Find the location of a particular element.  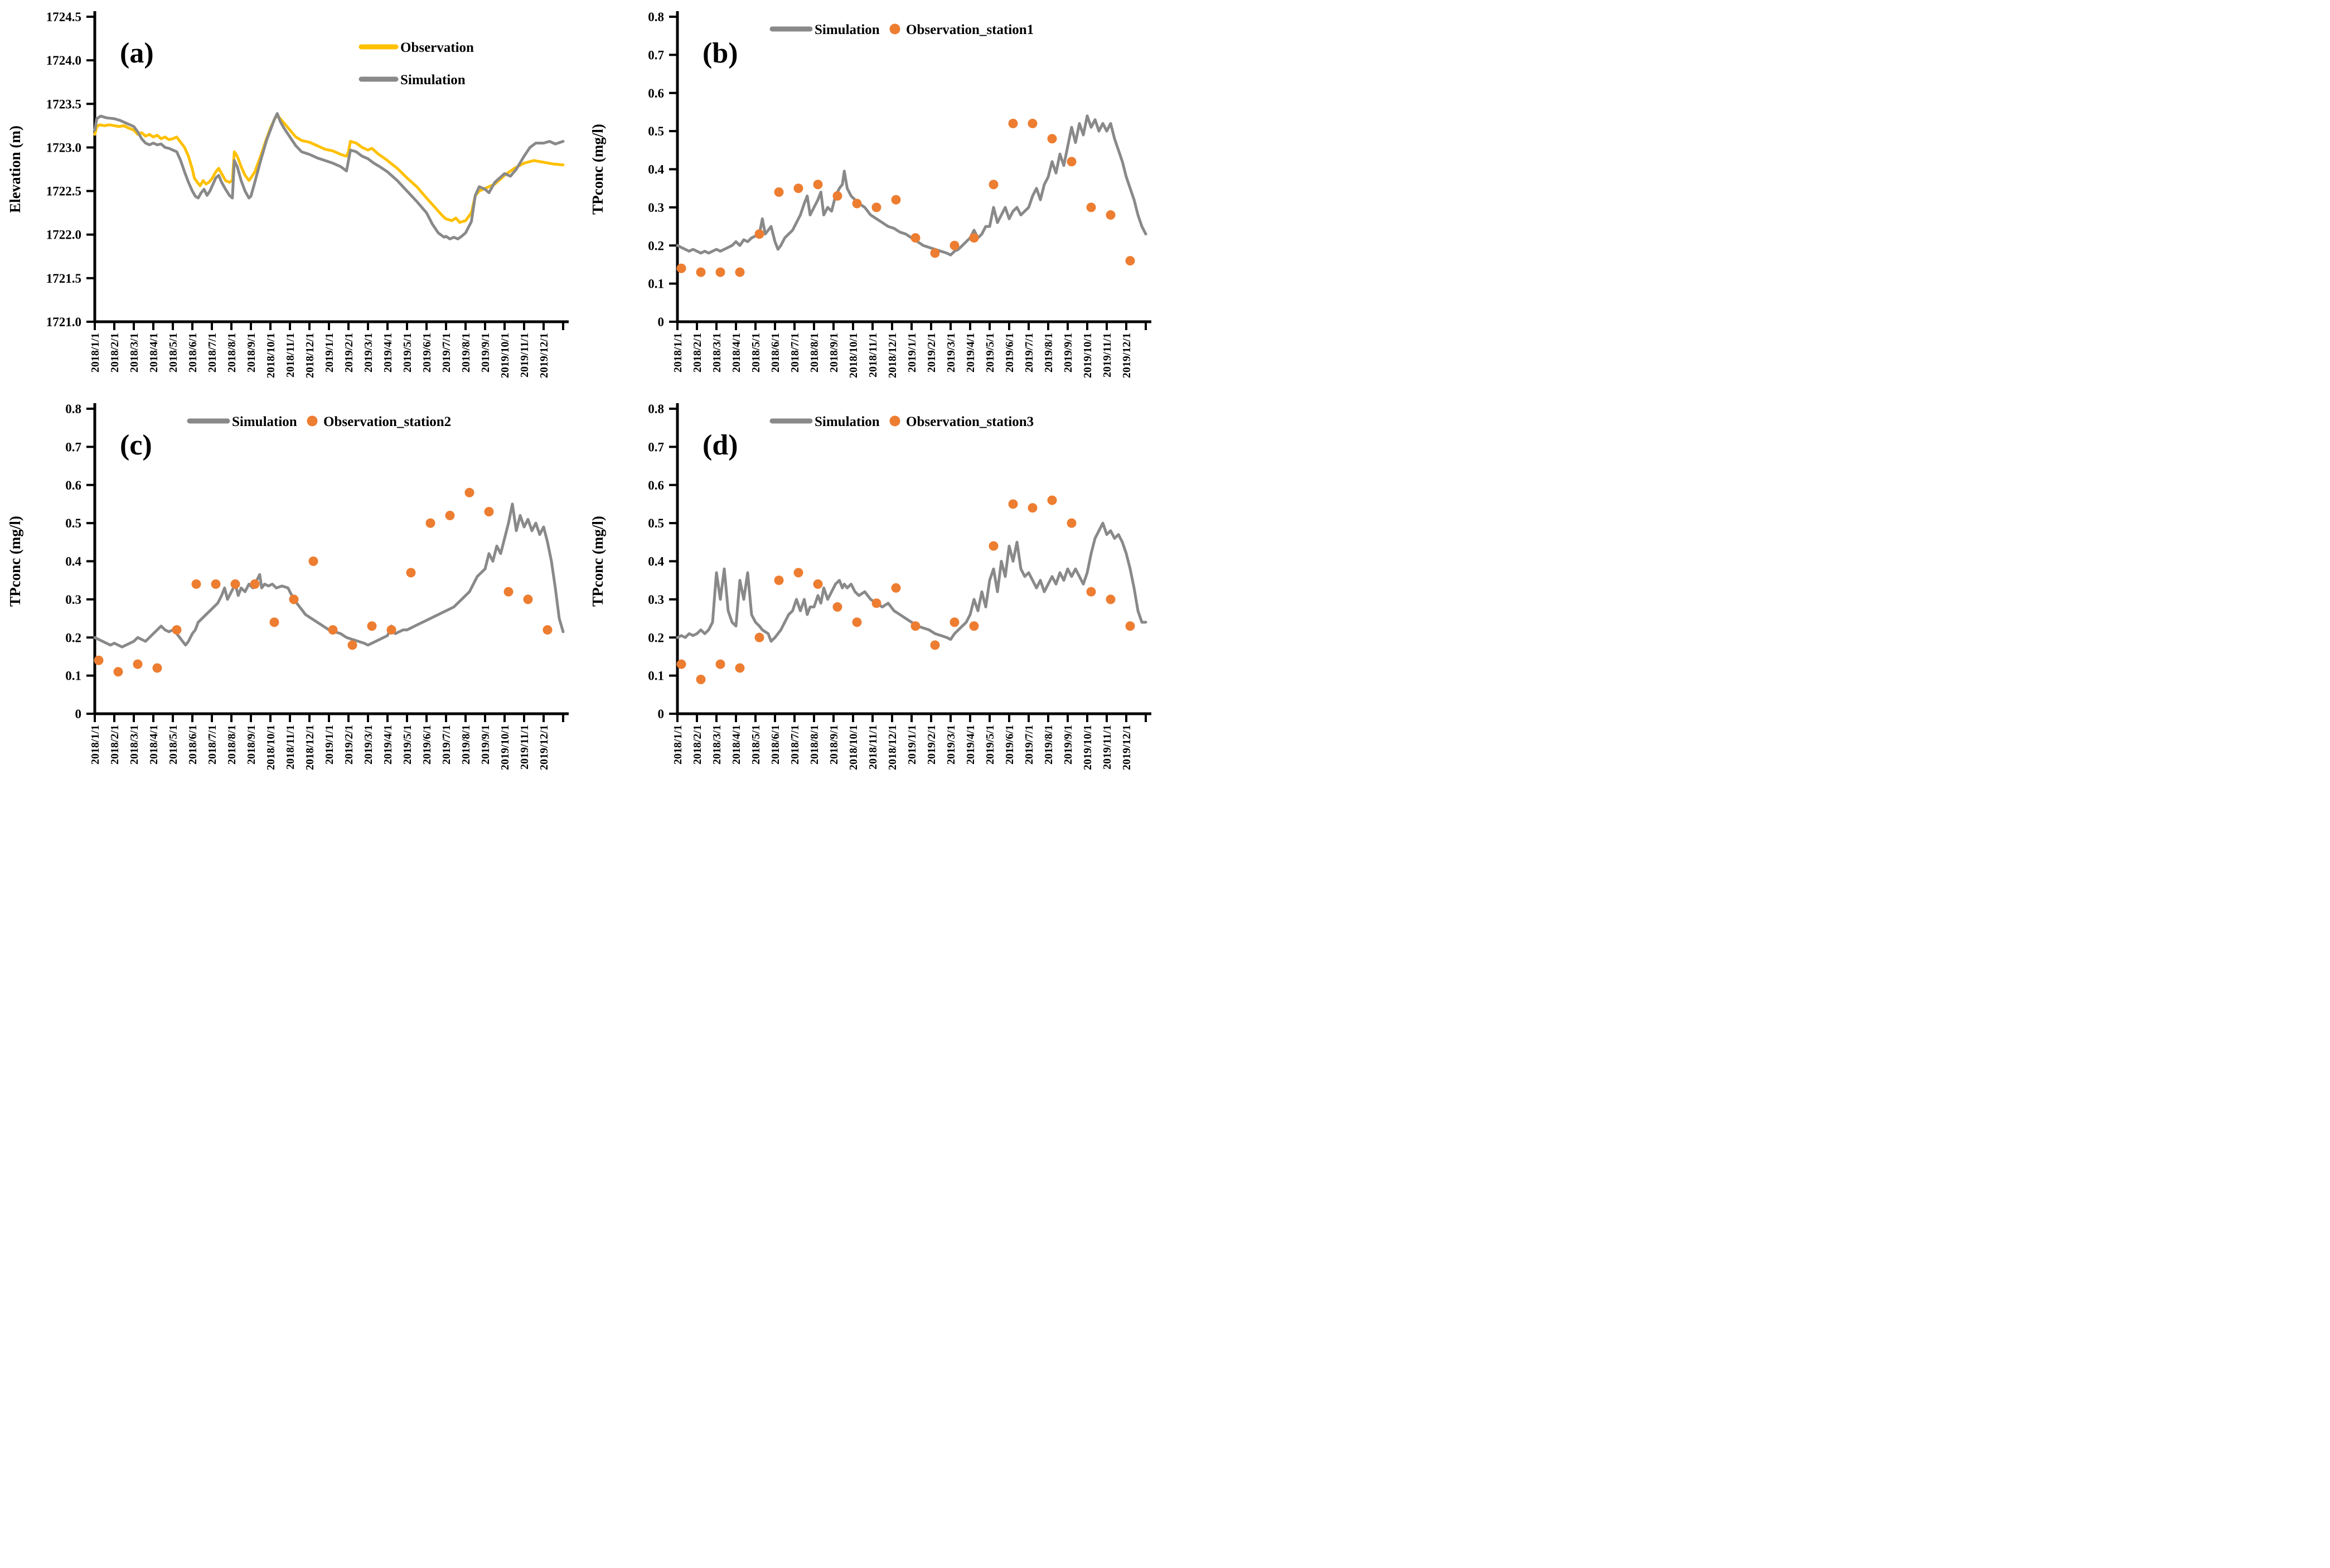

panel-letter: (d) is located at coordinates (720, 445).